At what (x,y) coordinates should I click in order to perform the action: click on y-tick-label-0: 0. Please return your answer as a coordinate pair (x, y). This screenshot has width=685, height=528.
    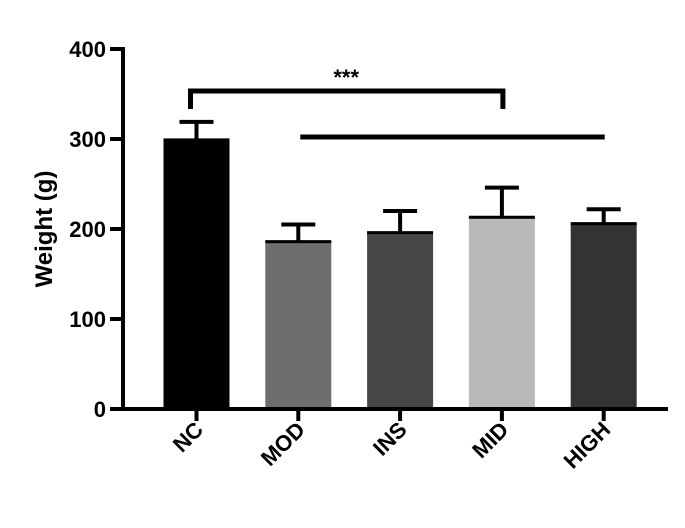
    Looking at the image, I should click on (100, 409).